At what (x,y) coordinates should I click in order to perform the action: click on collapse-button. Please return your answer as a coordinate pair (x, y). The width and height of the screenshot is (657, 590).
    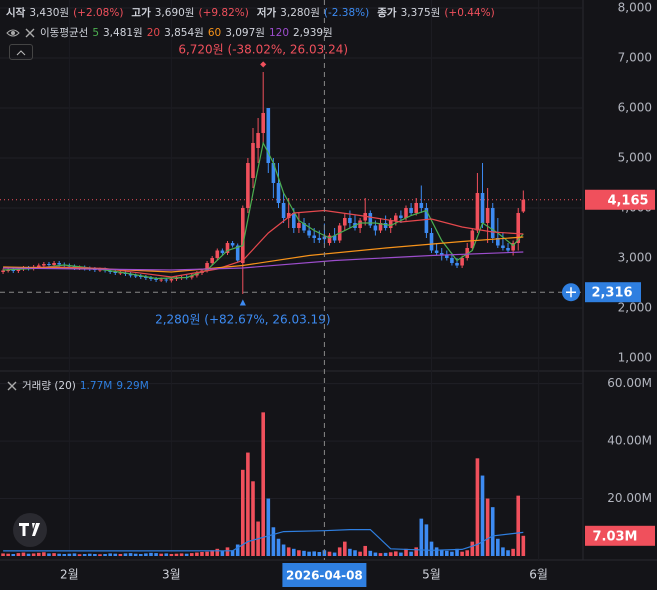
    Looking at the image, I should click on (21, 52).